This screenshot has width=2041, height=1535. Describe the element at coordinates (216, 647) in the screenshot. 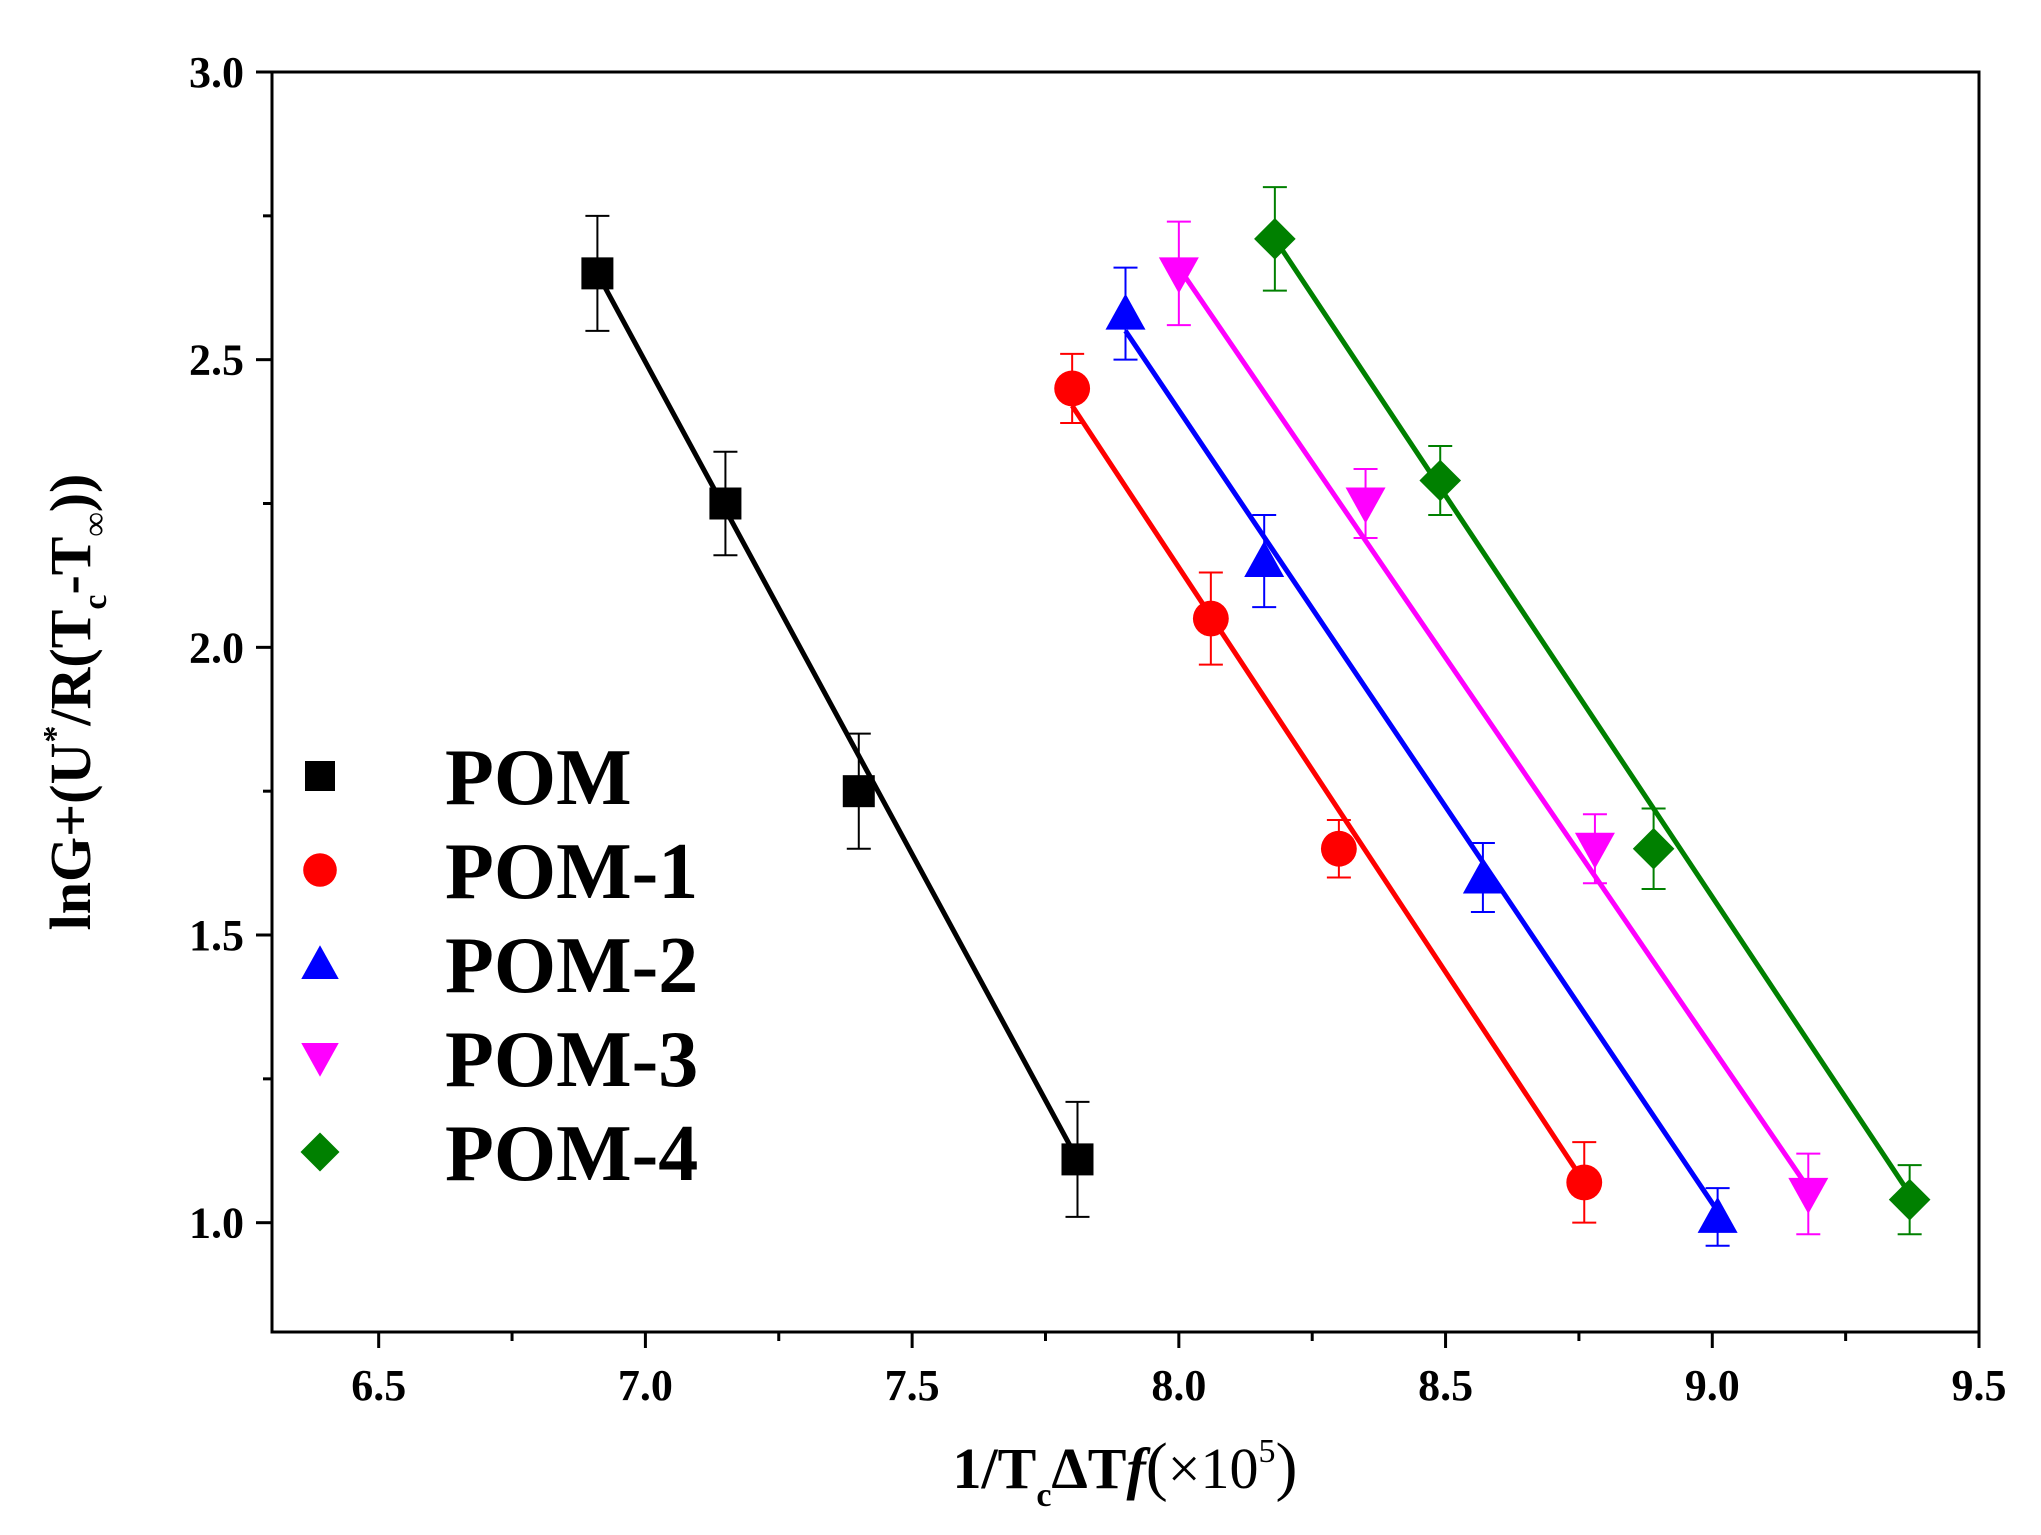

I see `y-tick-label-2: 2.0` at that location.